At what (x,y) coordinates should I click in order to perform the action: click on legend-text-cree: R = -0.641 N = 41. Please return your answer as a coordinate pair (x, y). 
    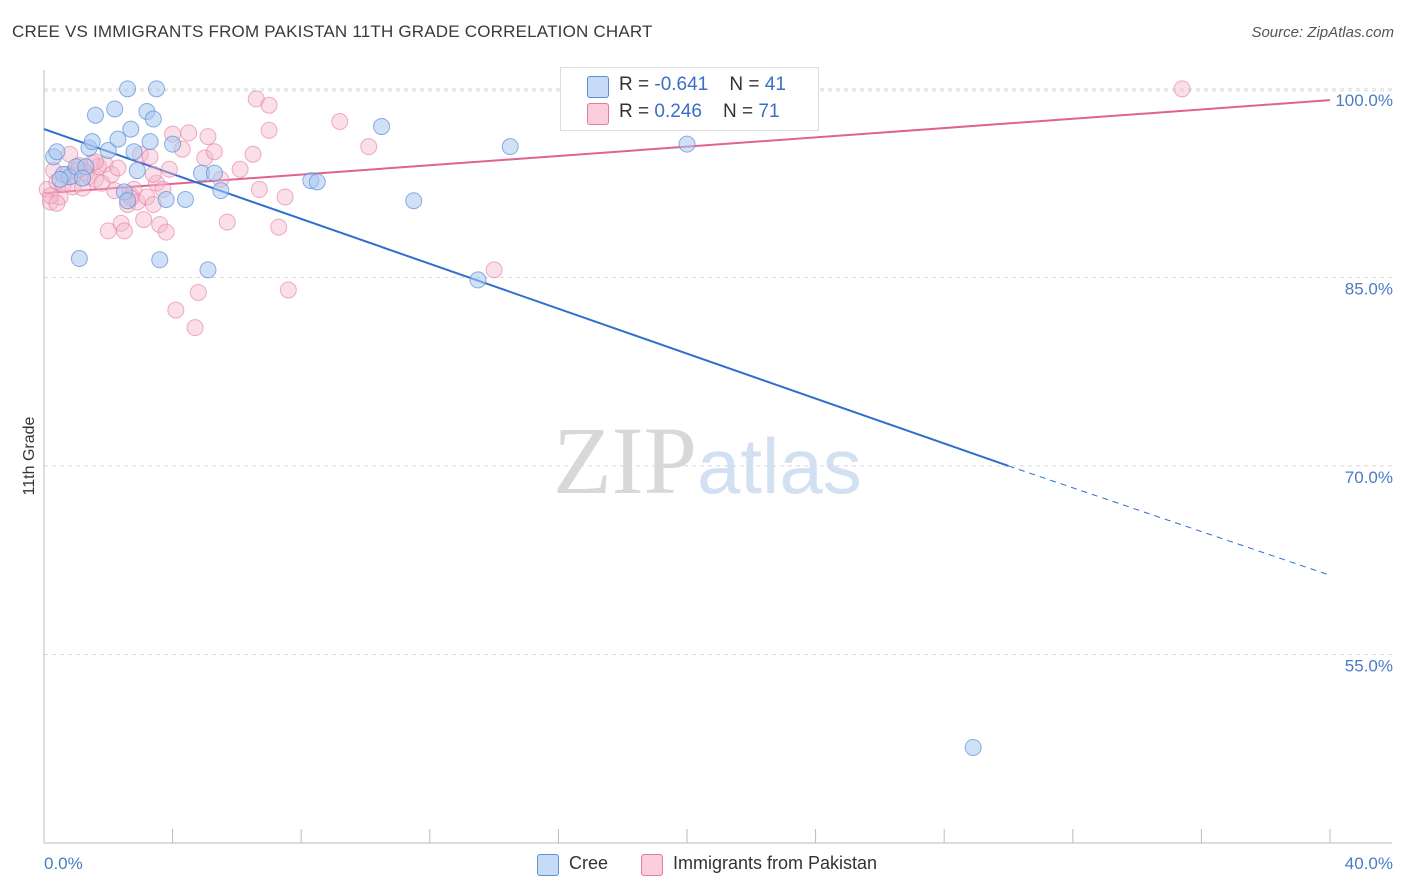
    Looking at the image, I should click on (702, 85).